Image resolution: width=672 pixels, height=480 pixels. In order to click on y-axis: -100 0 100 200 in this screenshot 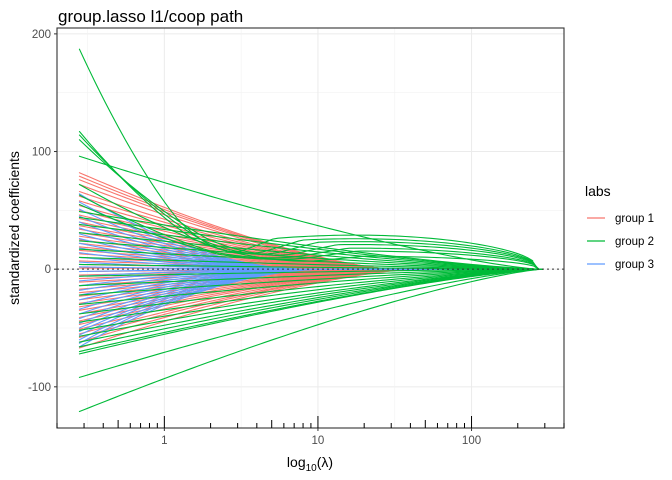, I will do `click(42, 211)`.